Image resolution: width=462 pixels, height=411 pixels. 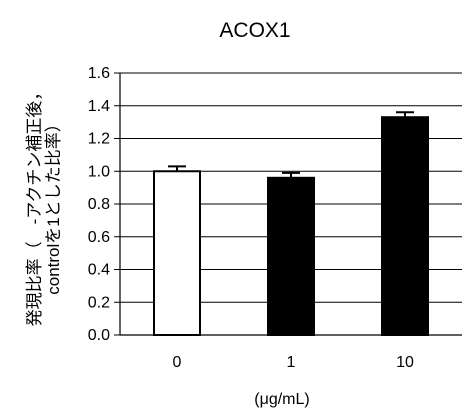 I want to click on y-axis: 0.0 0.2 0.4 0.6 0.8 1.0 1.2 1.4 1.6, so click(x=104, y=204).